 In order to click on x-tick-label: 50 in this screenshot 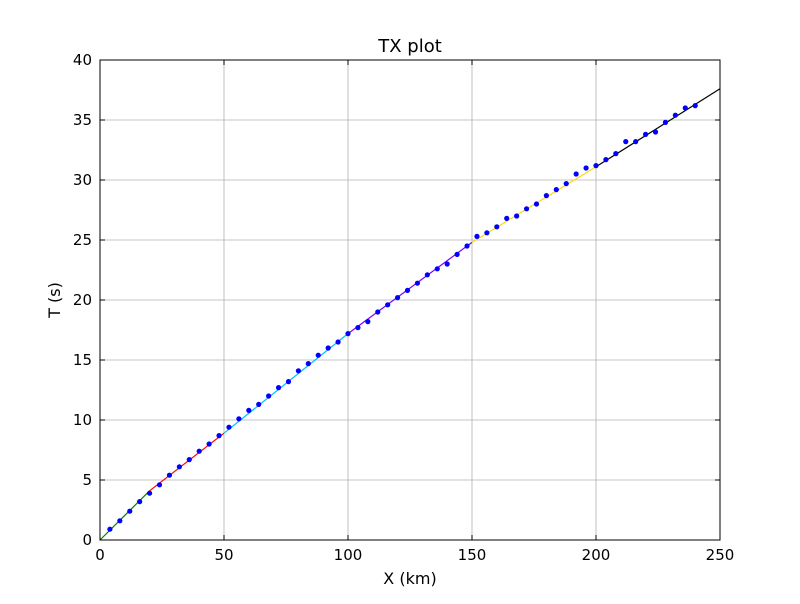, I will do `click(223, 555)`.